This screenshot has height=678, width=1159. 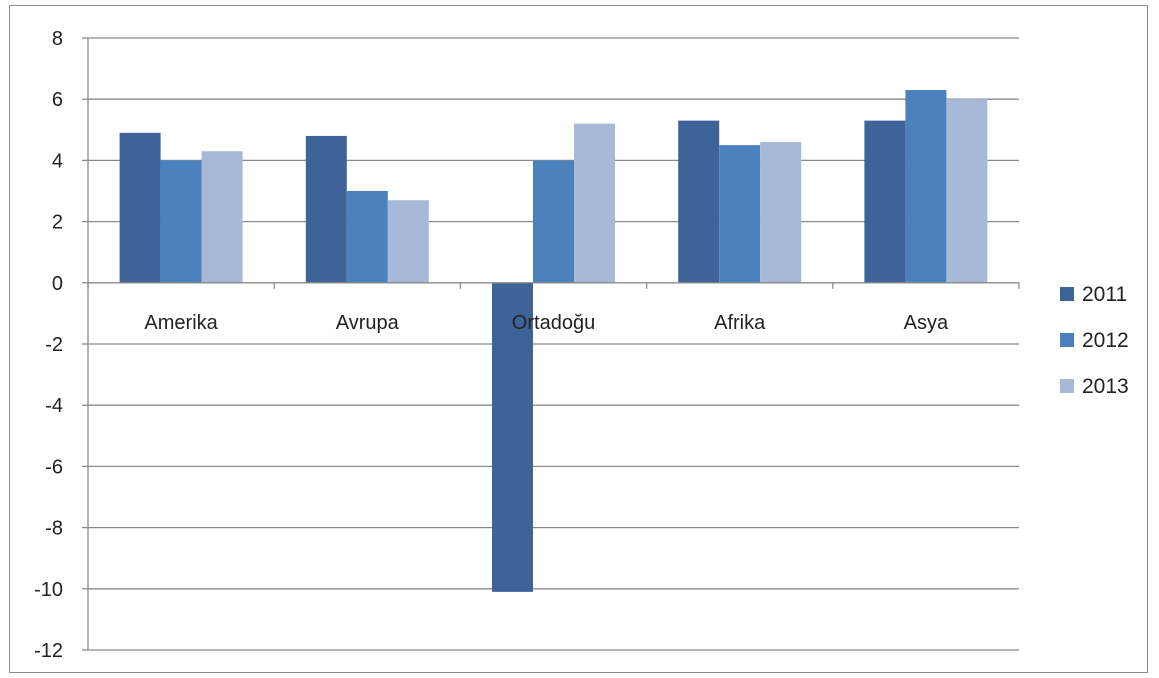 What do you see at coordinates (1104, 294) in the screenshot?
I see `legend-label: 2011` at bounding box center [1104, 294].